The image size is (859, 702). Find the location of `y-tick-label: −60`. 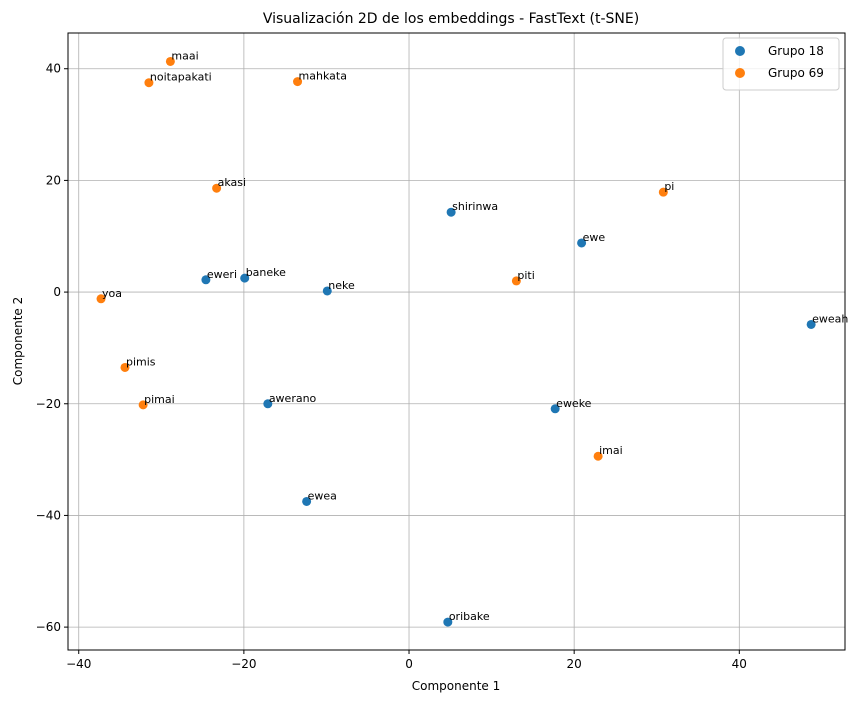

y-tick-label: −60 is located at coordinates (48, 627).